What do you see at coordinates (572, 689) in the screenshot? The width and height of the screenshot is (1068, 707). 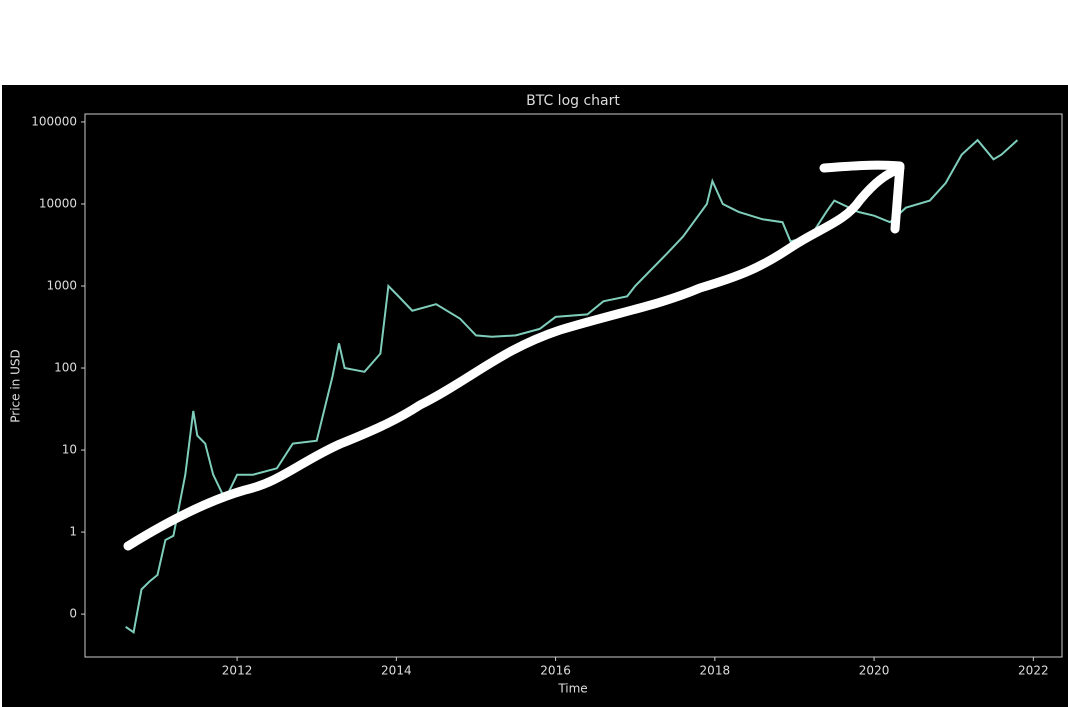 I see `x-axis-label: Time` at bounding box center [572, 689].